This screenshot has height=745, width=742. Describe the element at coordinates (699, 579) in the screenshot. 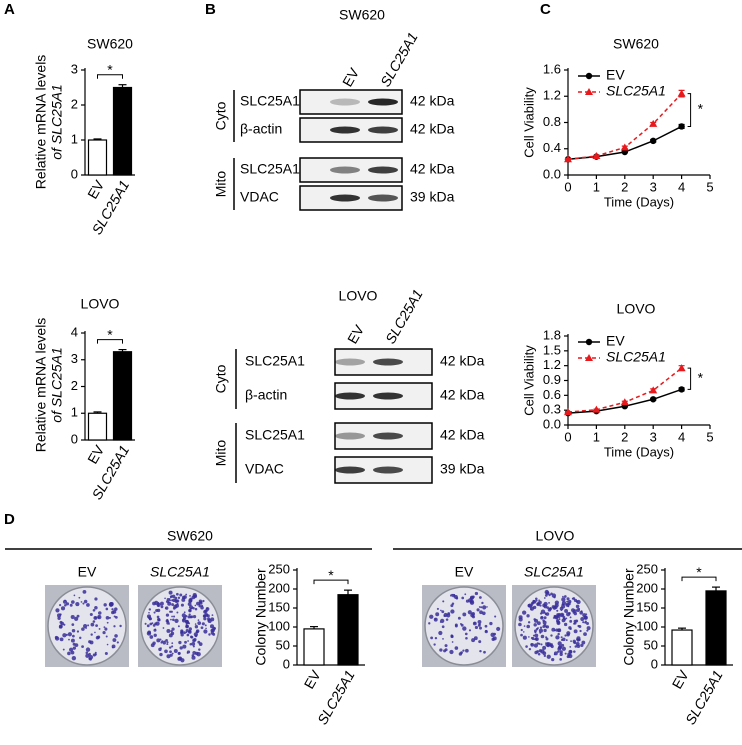

I see `significance-bracket` at that location.